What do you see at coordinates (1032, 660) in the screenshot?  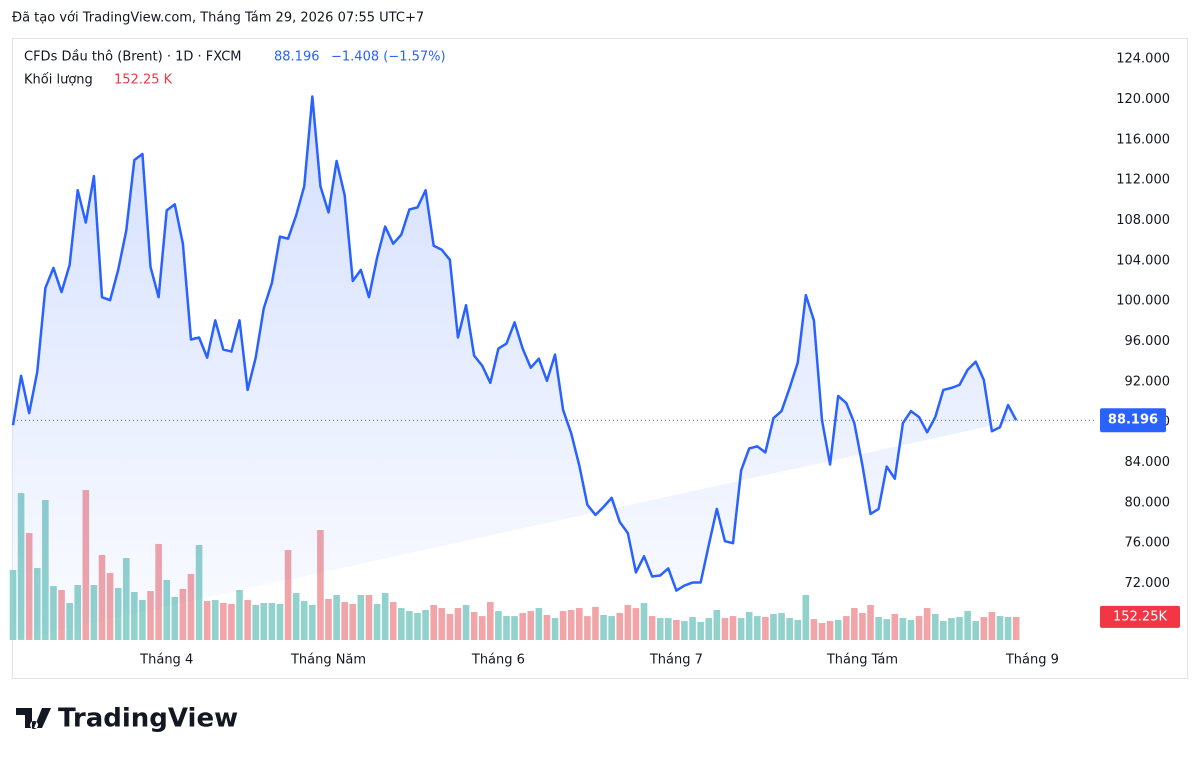 I see `x-tick-label: Tháng 9` at bounding box center [1032, 660].